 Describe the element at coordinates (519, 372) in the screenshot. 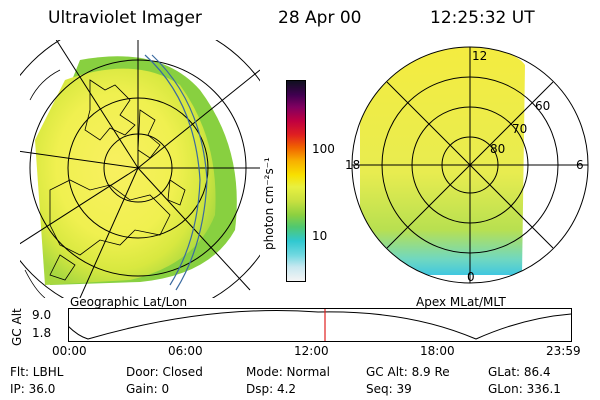

I see `info-glat: GLat: 86.4` at that location.